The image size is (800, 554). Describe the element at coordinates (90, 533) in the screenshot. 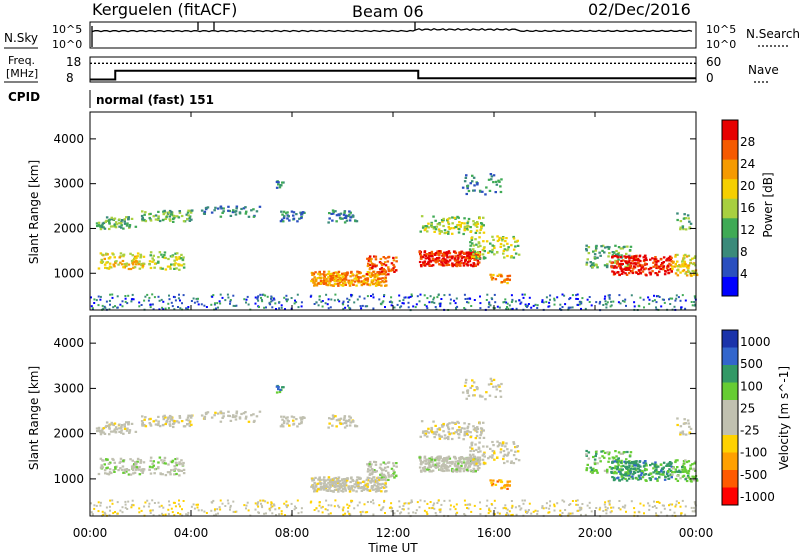

I see `time-tick-label: 00:00` at that location.